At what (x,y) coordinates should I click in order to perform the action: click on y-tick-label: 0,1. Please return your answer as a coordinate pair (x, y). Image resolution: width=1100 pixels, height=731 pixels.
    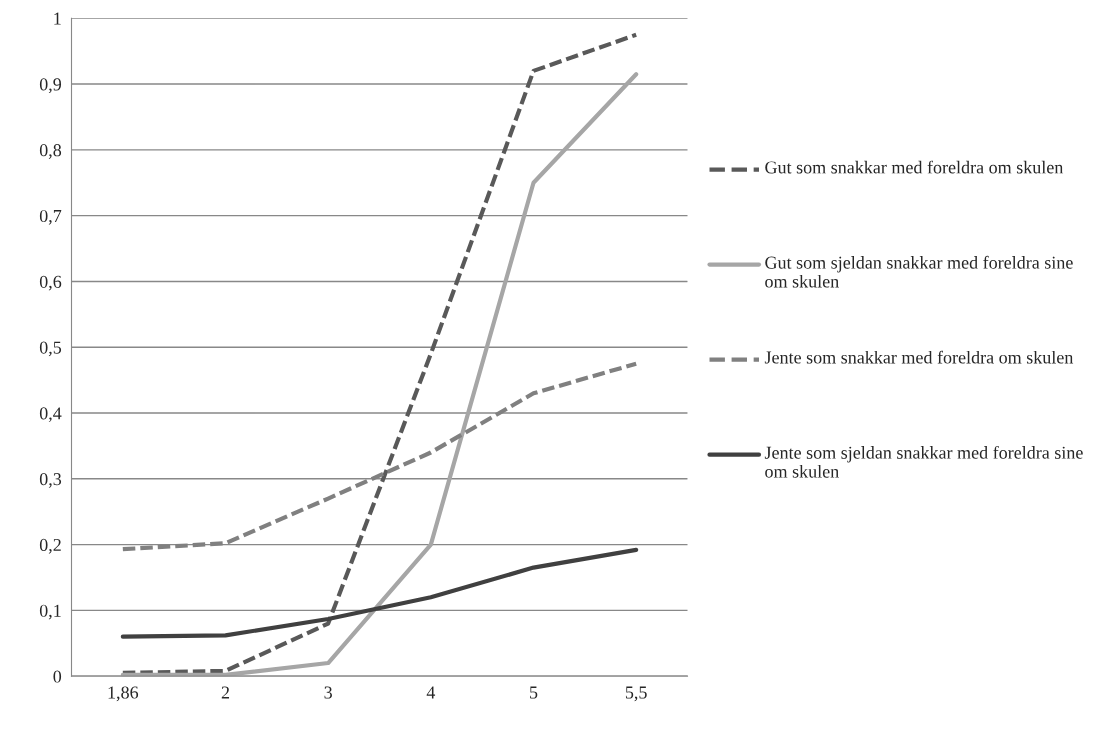
    Looking at the image, I should click on (50, 612).